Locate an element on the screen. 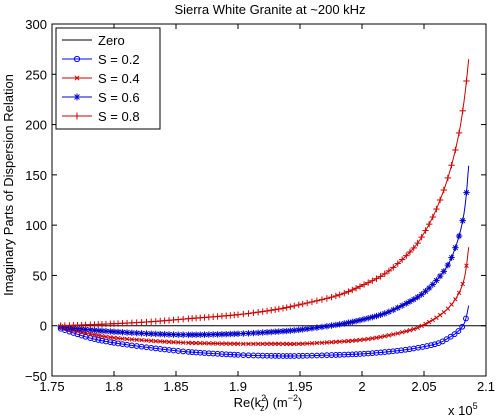 The width and height of the screenshot is (501, 419). y-axis-label: Imaginary Parts of Dispersion Relation is located at coordinates (8, 185).